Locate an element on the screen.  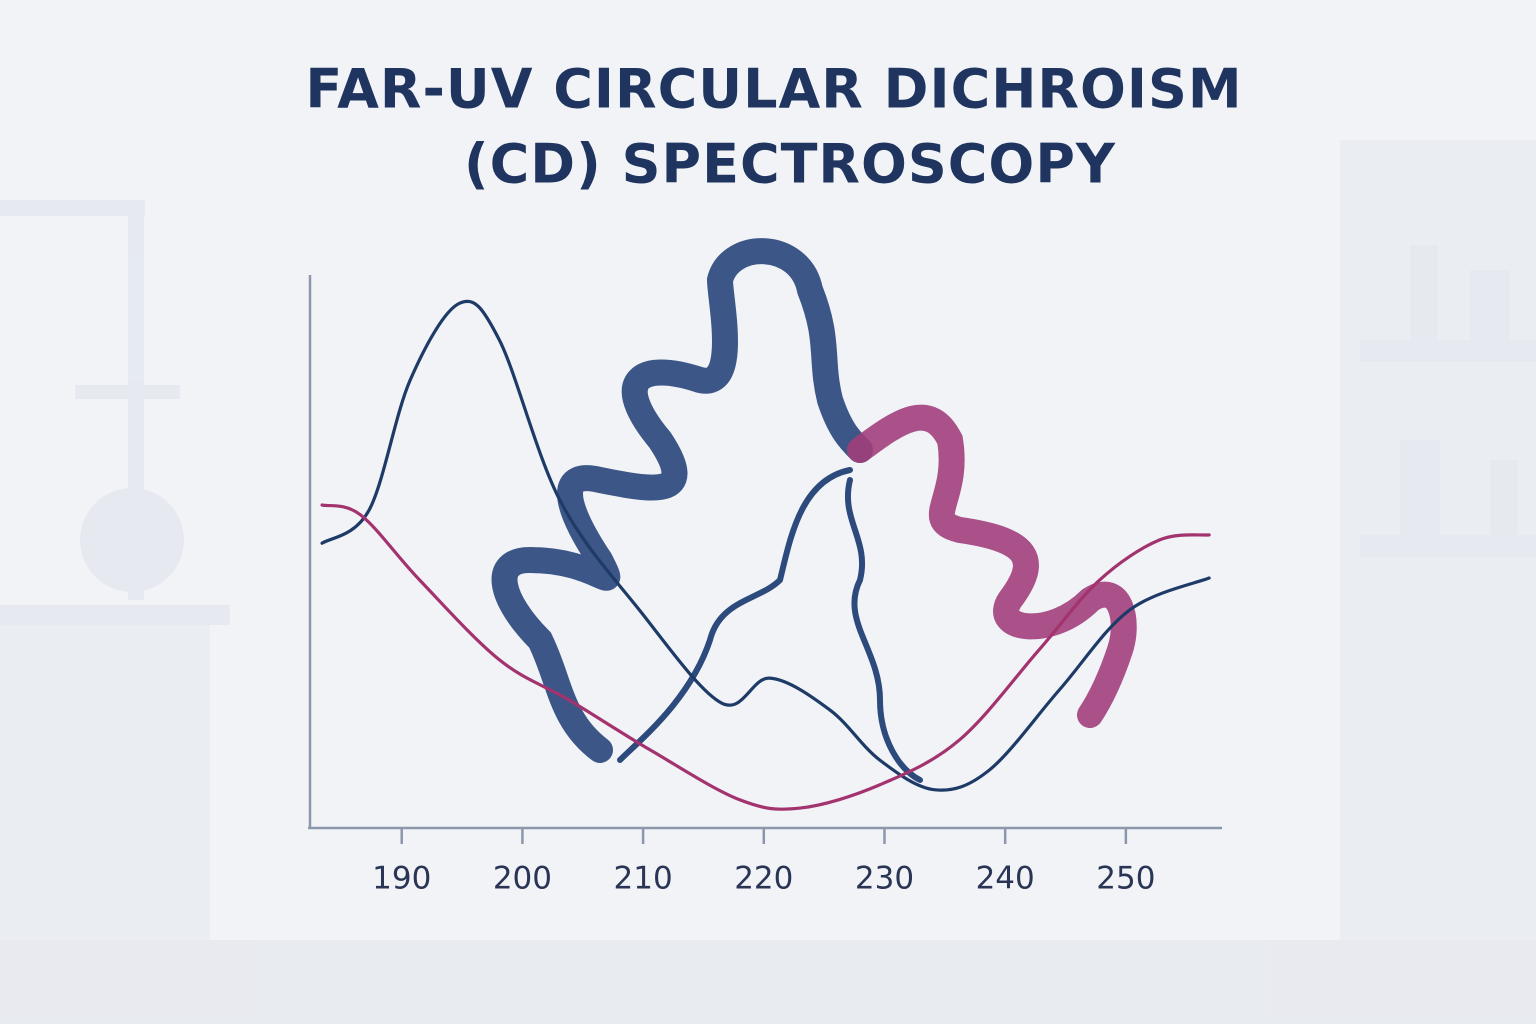
x-tick-label: 240 is located at coordinates (1005, 879).